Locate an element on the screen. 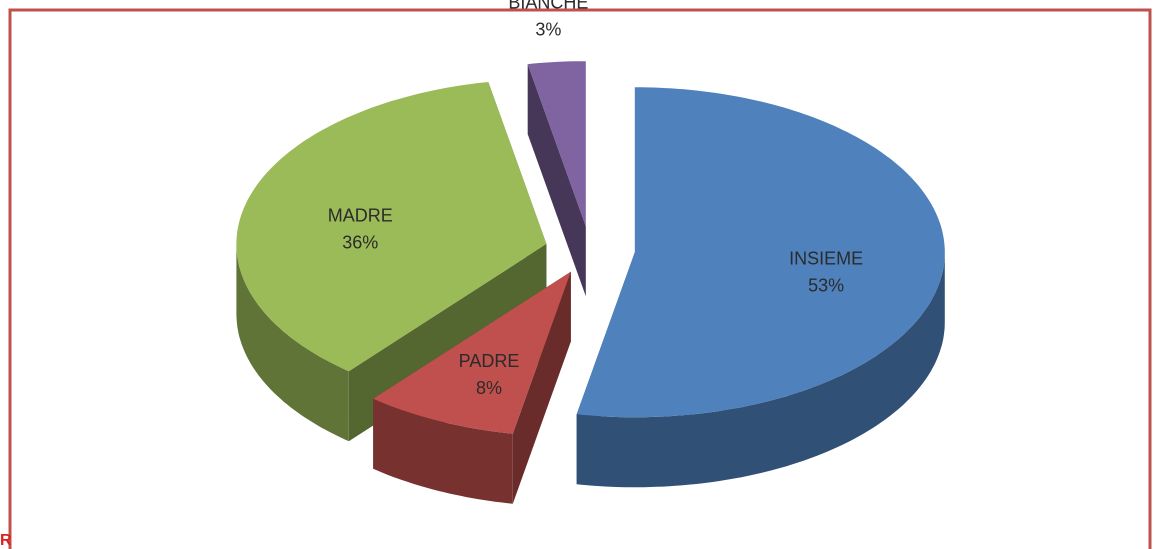  slice-label: BIANCHE is located at coordinates (548, 6).